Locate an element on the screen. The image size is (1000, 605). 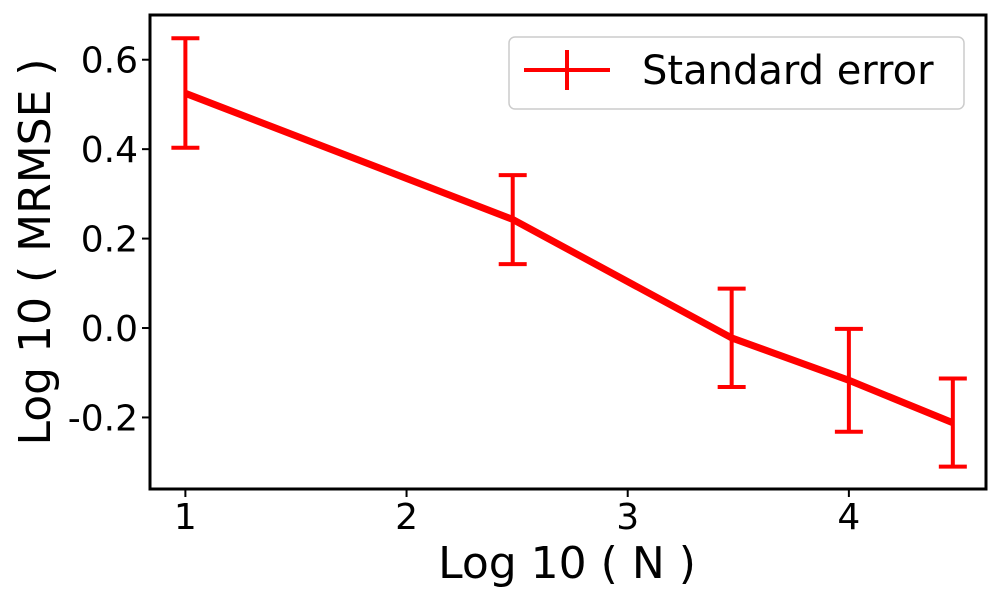
y-axis-title: Log 10 ( MRMSE ) is located at coordinates (35, 251).